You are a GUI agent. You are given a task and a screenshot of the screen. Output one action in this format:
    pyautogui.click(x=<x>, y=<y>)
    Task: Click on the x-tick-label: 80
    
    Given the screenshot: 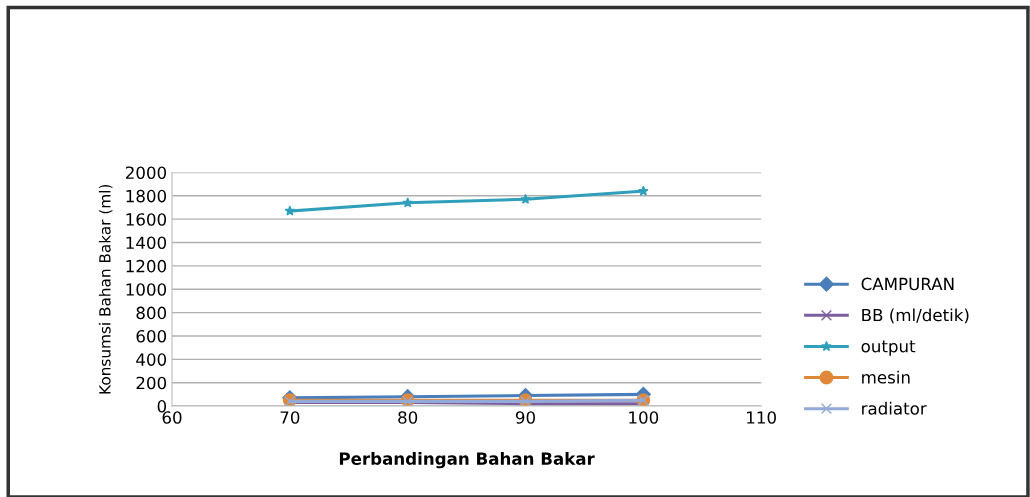 What is the action you would take?
    pyautogui.click(x=408, y=417)
    